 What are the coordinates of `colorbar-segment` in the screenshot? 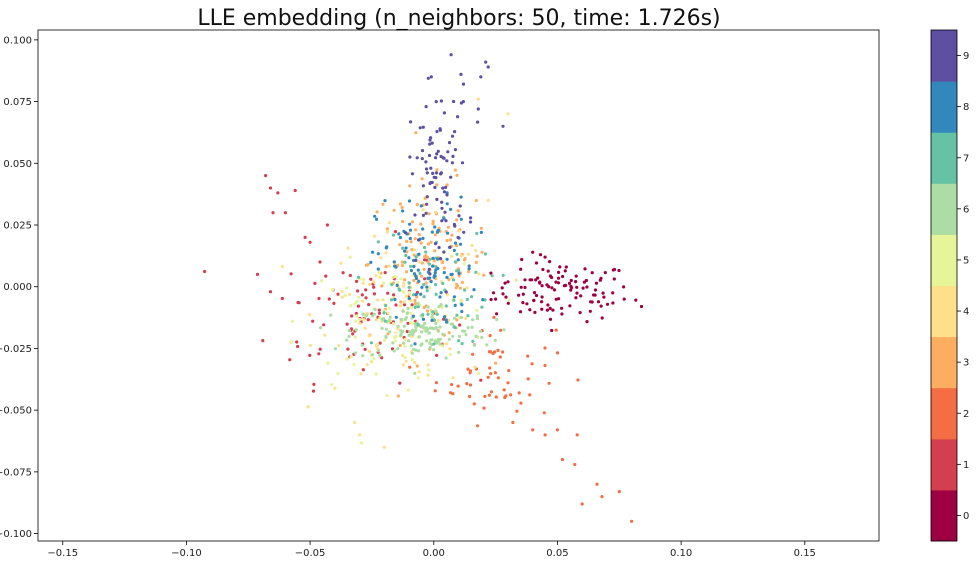 It's located at (944, 158).